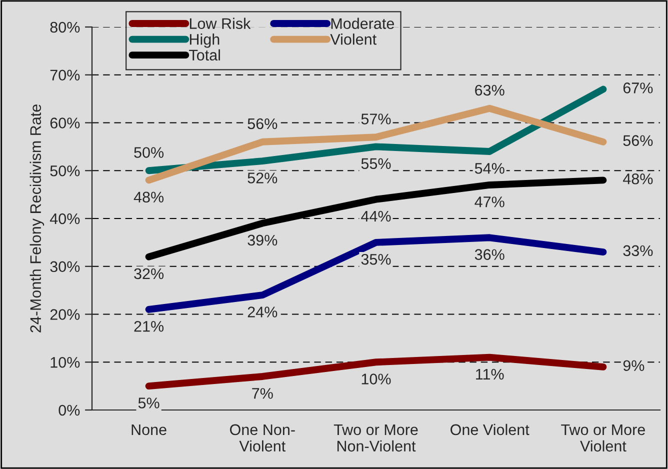 The width and height of the screenshot is (668, 469). What do you see at coordinates (603, 438) in the screenshot?
I see `x-tick-label: Two or More Violent` at bounding box center [603, 438].